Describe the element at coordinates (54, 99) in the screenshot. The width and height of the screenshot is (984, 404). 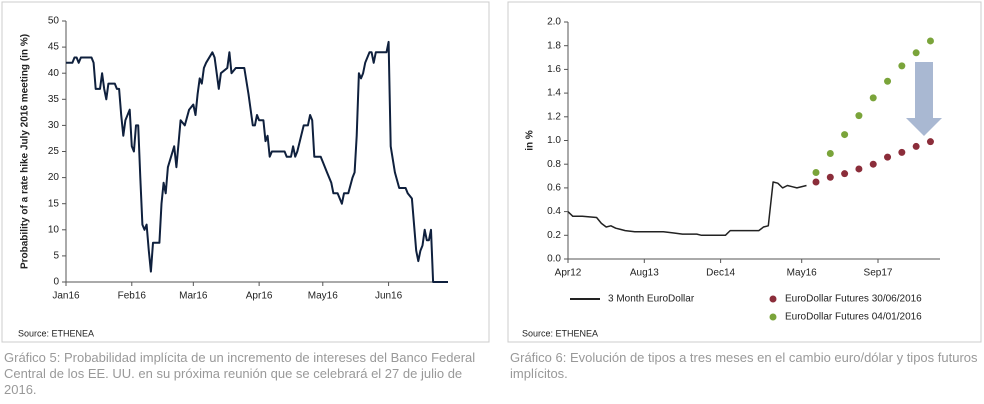
I see `y-tick-label: 35` at that location.